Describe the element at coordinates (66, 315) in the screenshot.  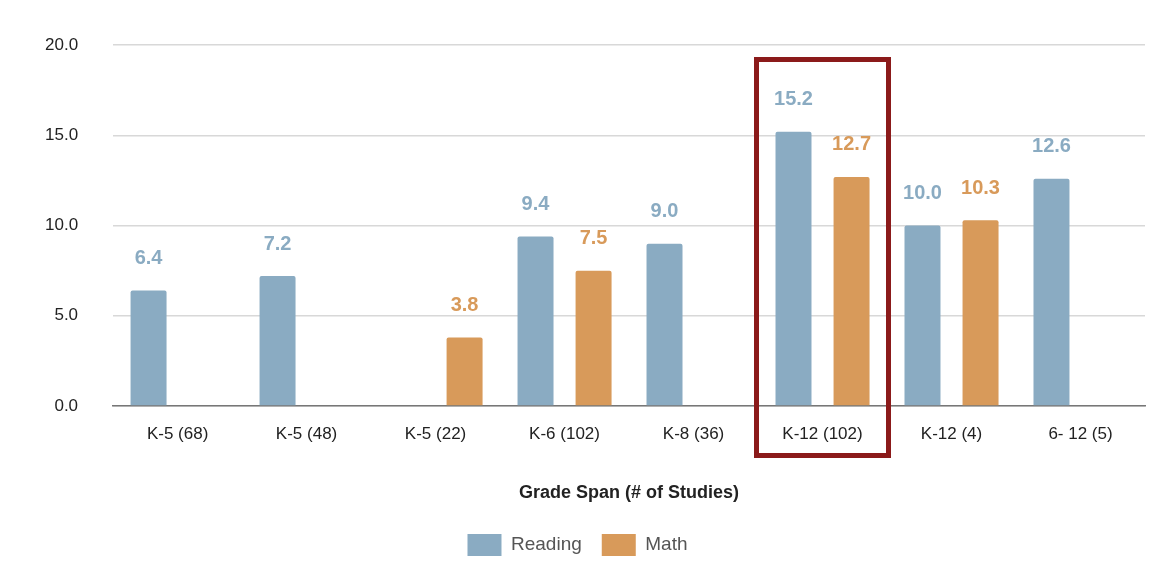
I see `y-tick-label: 5.0` at that location.